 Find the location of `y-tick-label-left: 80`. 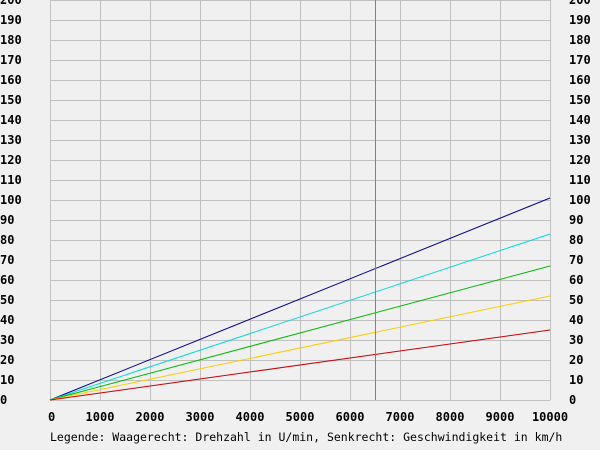

y-tick-label-left: 80 is located at coordinates (7, 240).